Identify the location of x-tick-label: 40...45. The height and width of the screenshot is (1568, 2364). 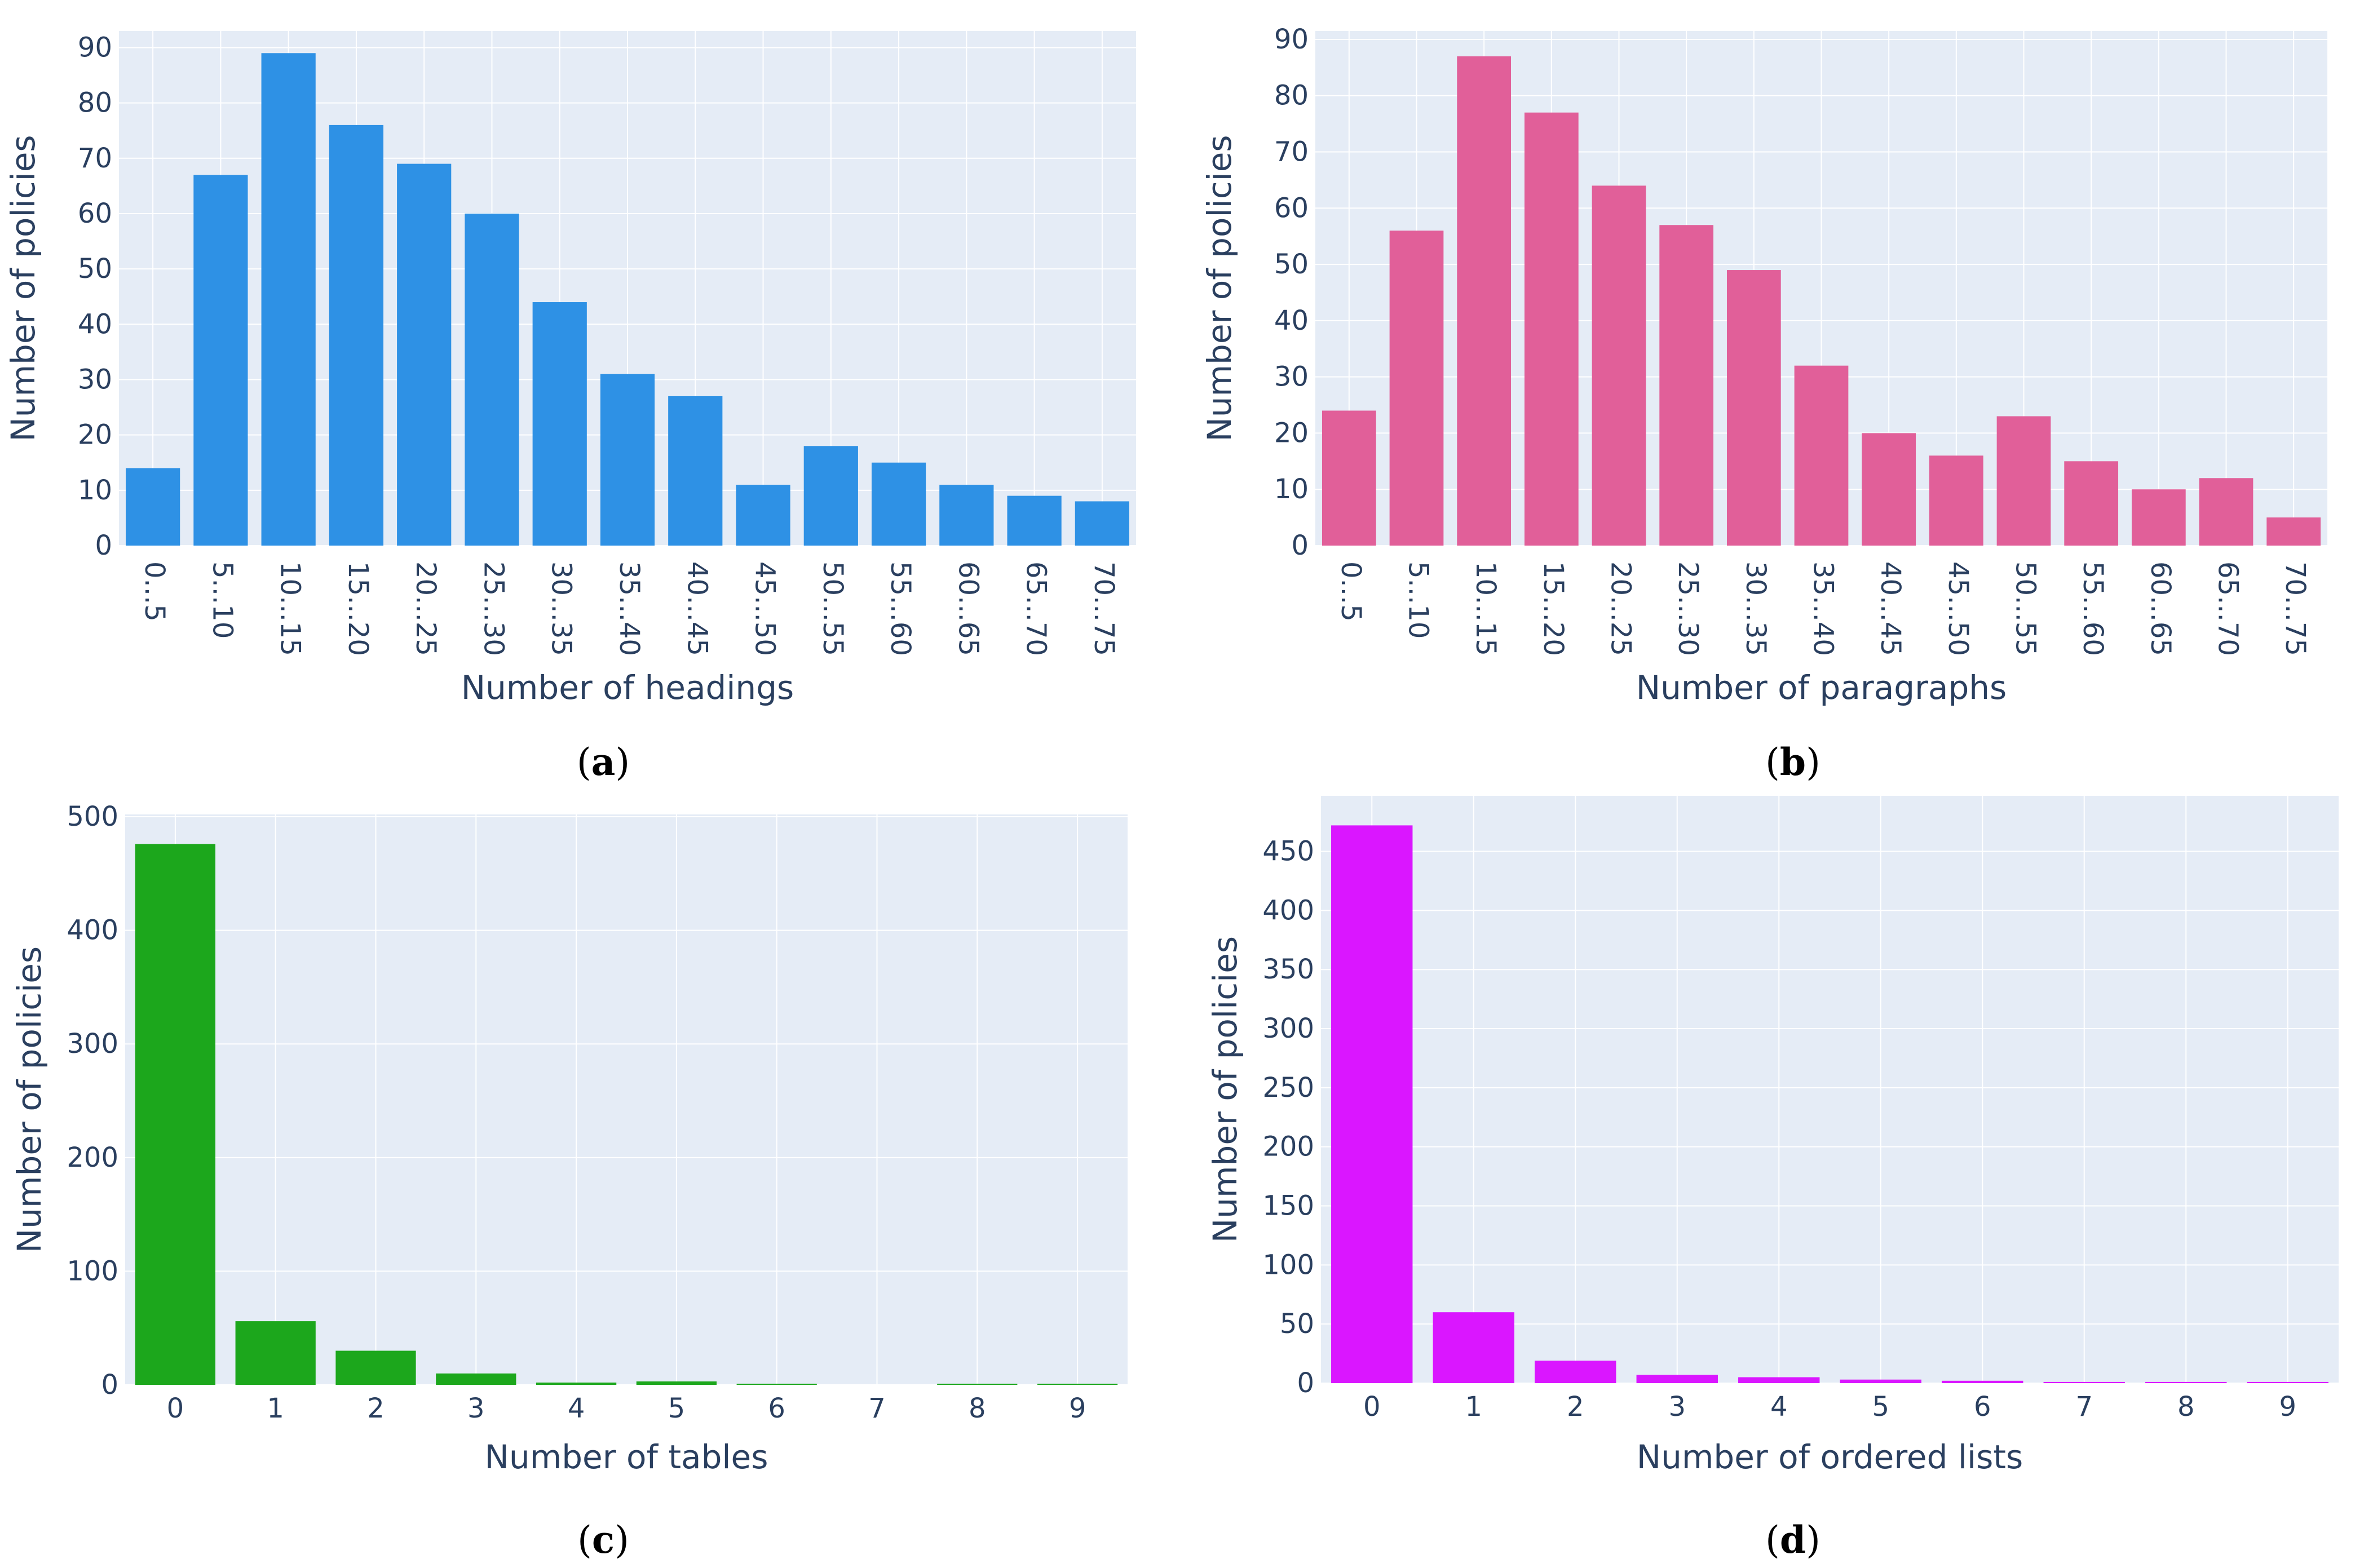
(1891, 609).